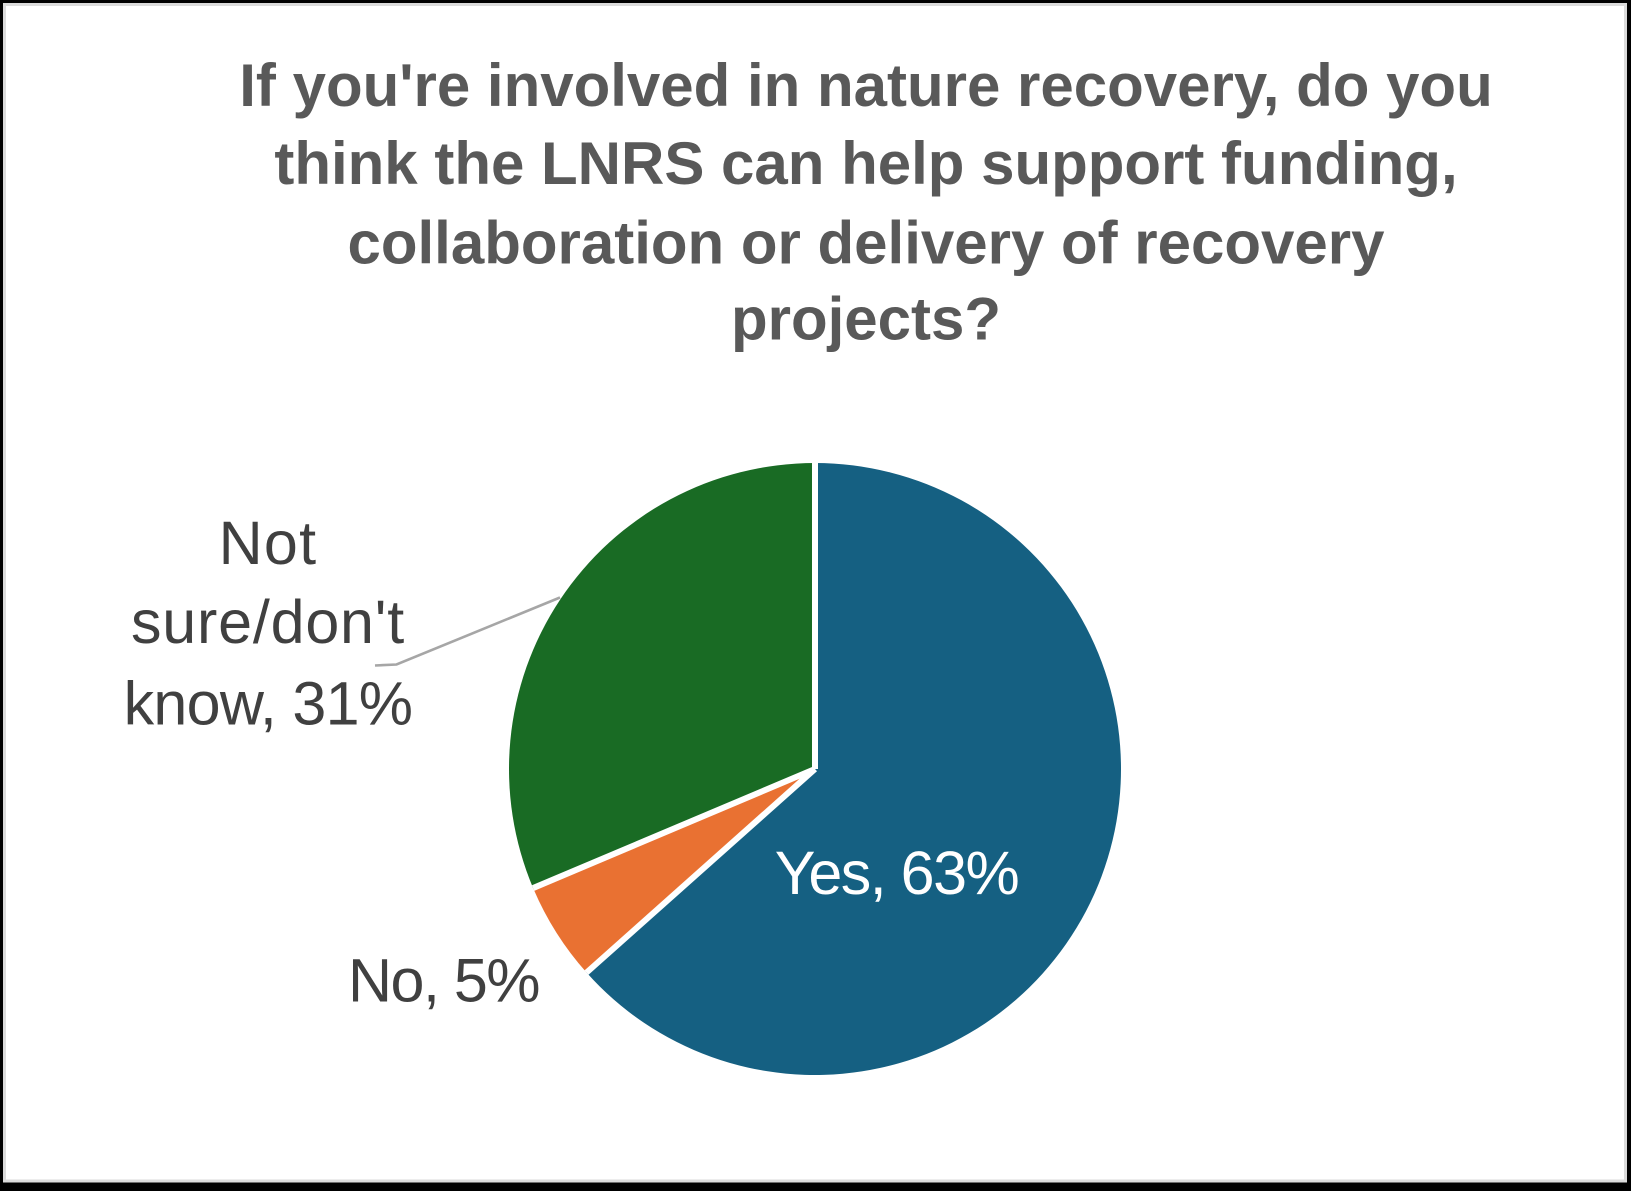 The image size is (1631, 1191). Describe the element at coordinates (268, 543) in the screenshot. I see `svg-text: Not` at that location.